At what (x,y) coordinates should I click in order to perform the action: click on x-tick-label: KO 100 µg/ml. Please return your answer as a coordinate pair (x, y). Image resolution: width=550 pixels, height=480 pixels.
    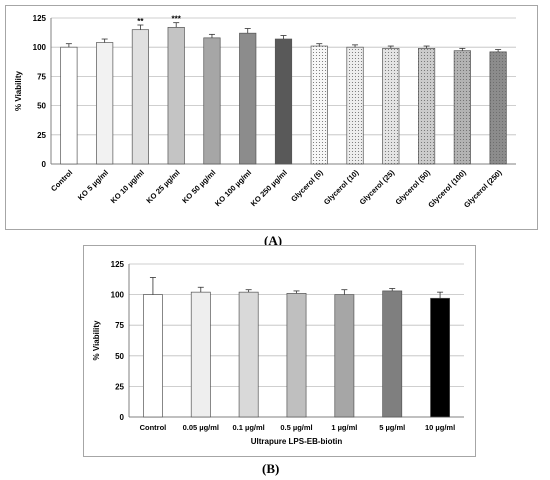
    Looking at the image, I should click on (233, 188).